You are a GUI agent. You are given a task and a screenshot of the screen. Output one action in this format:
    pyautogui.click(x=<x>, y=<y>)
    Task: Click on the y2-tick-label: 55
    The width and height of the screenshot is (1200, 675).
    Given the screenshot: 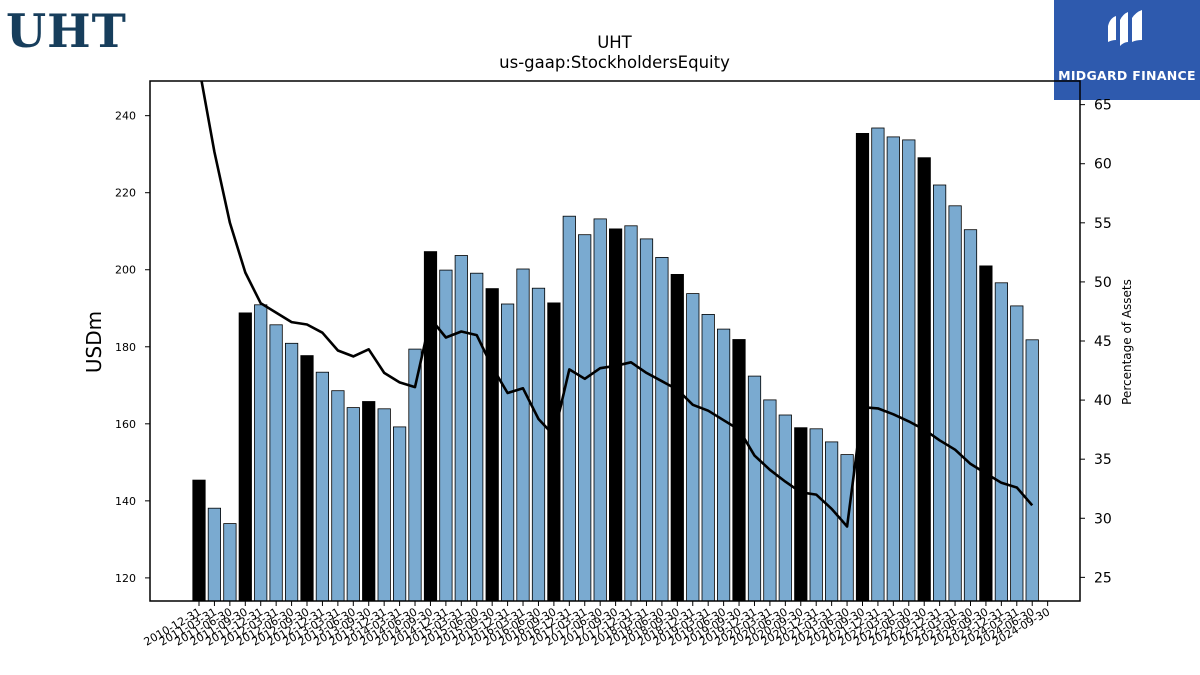 What is the action you would take?
    pyautogui.click(x=1103, y=224)
    